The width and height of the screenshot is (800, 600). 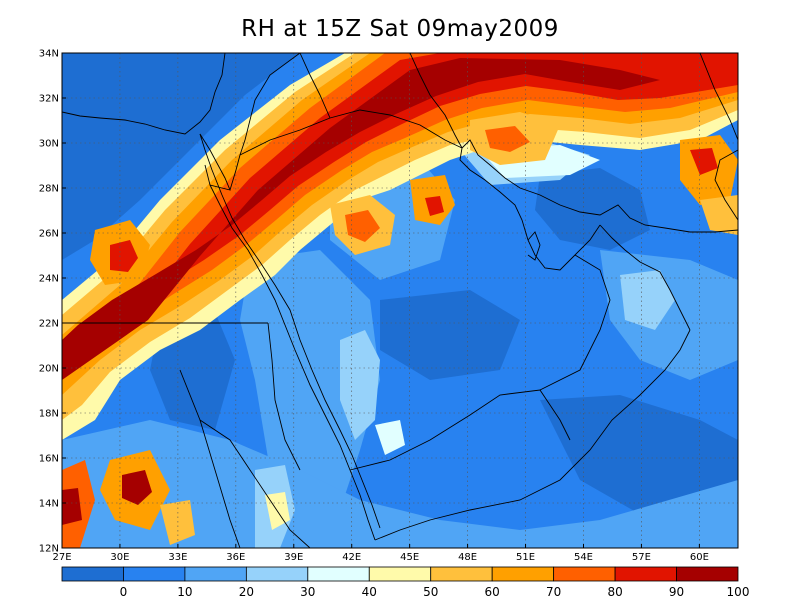 What do you see at coordinates (184, 592) in the screenshot?
I see `colorbar-label: 10` at bounding box center [184, 592].